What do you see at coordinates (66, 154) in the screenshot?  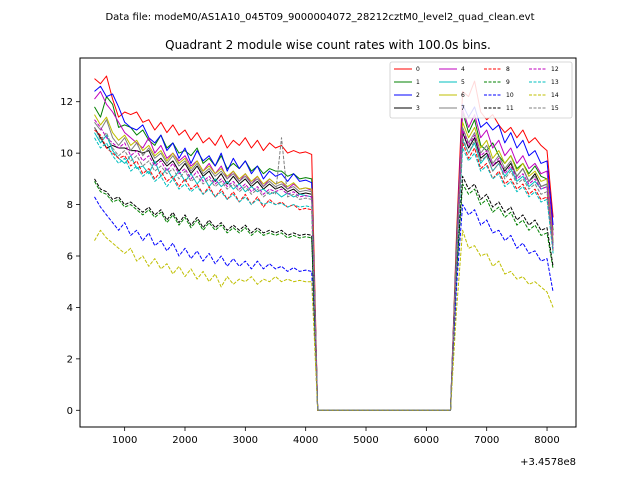 I see `y-tick-label: 10` at bounding box center [66, 154].